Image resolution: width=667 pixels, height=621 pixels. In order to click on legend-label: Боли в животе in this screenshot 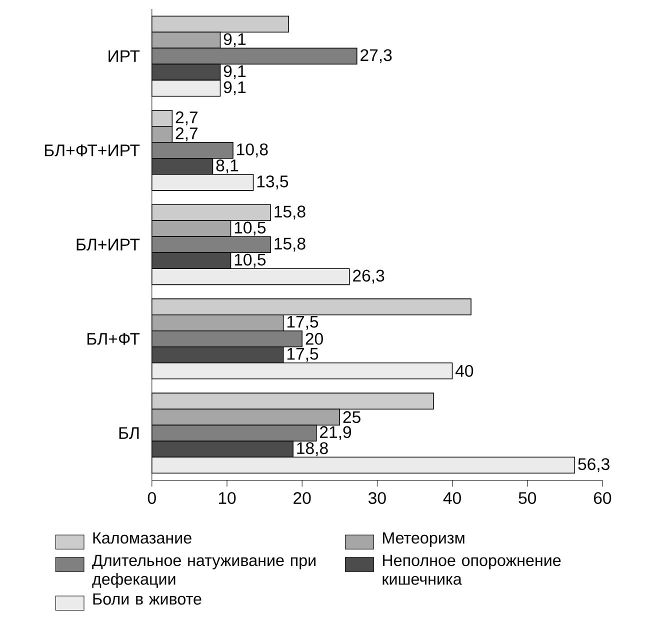, I will do `click(147, 599)`.